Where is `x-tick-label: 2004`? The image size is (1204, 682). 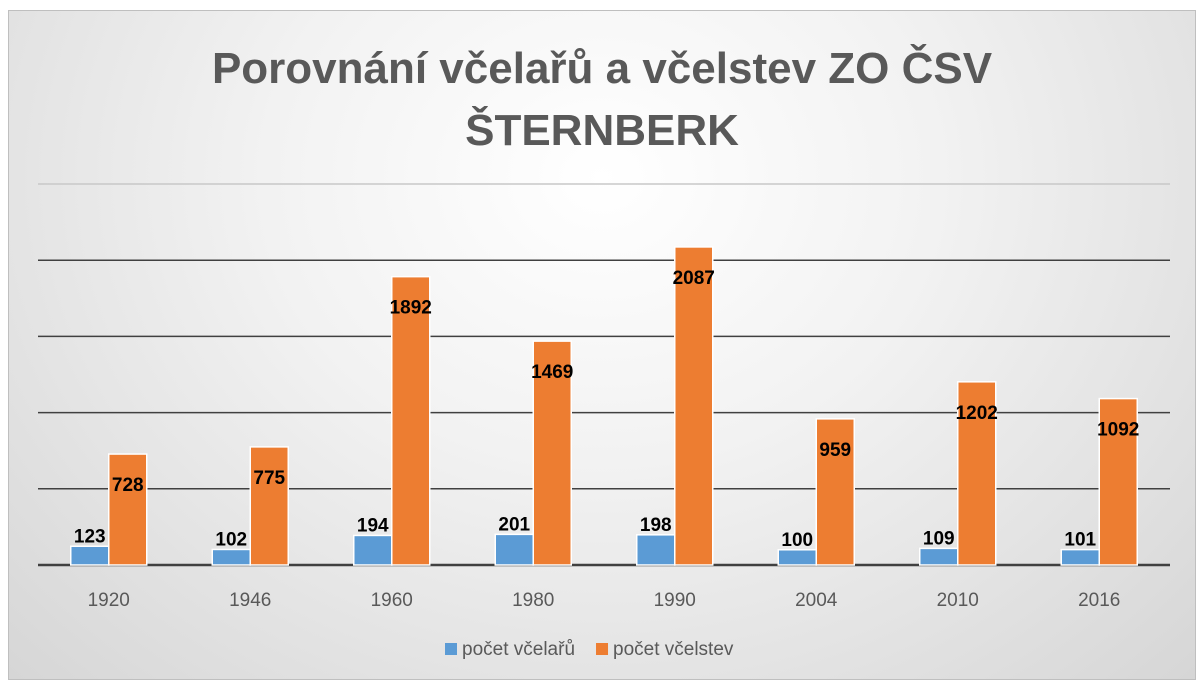 x-tick-label: 2004 is located at coordinates (816, 600).